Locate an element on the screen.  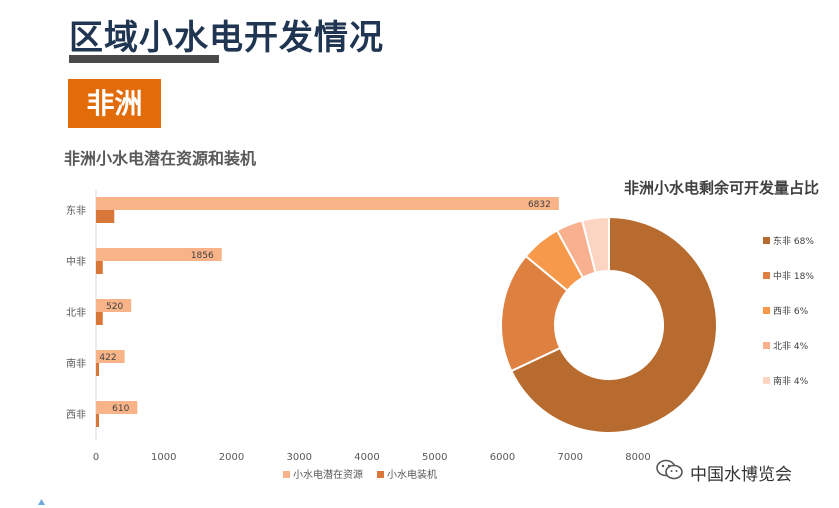
x-tick-label: 1000 is located at coordinates (163, 457).